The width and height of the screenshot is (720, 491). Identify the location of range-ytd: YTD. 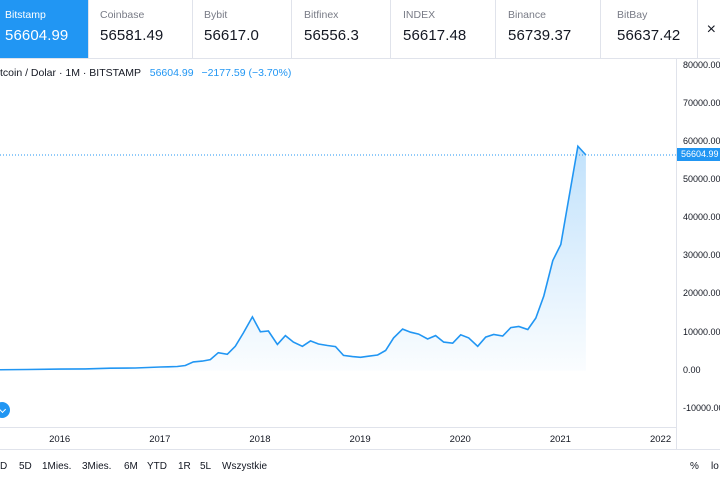
(157, 466).